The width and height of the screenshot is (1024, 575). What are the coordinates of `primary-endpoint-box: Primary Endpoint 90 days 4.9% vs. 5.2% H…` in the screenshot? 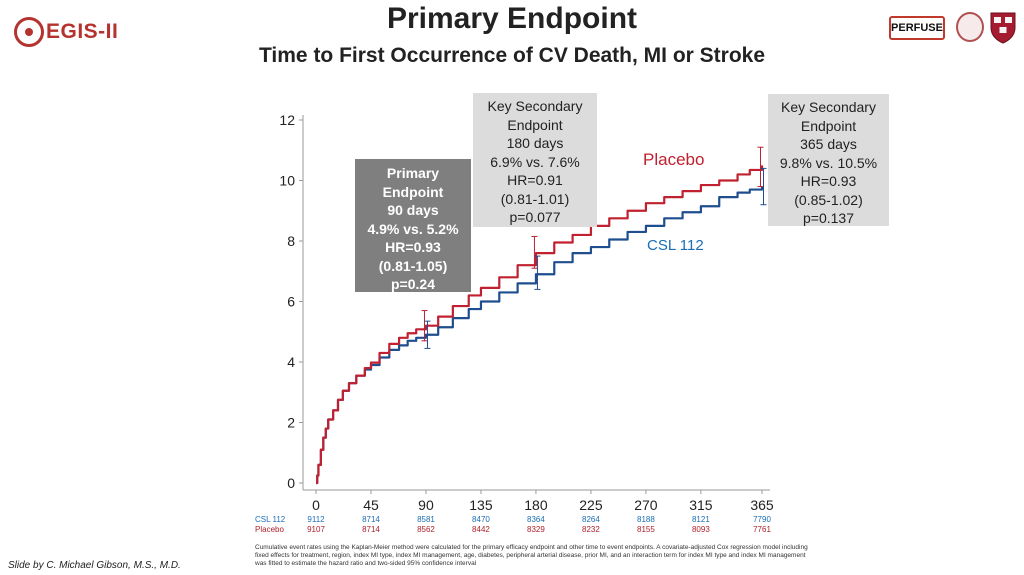 It's located at (413, 225).